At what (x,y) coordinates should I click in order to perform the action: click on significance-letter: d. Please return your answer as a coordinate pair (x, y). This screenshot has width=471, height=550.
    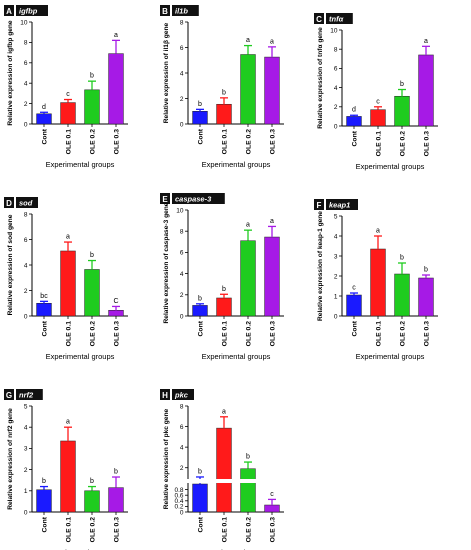
    Looking at the image, I should click on (354, 110).